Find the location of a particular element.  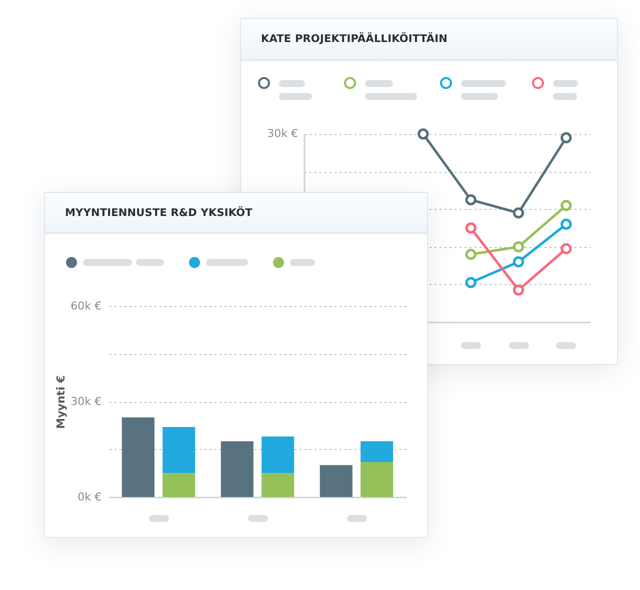

chart-title: KATE PROJEKTIPÄÄLLIKÖITTÄIN is located at coordinates (354, 39).